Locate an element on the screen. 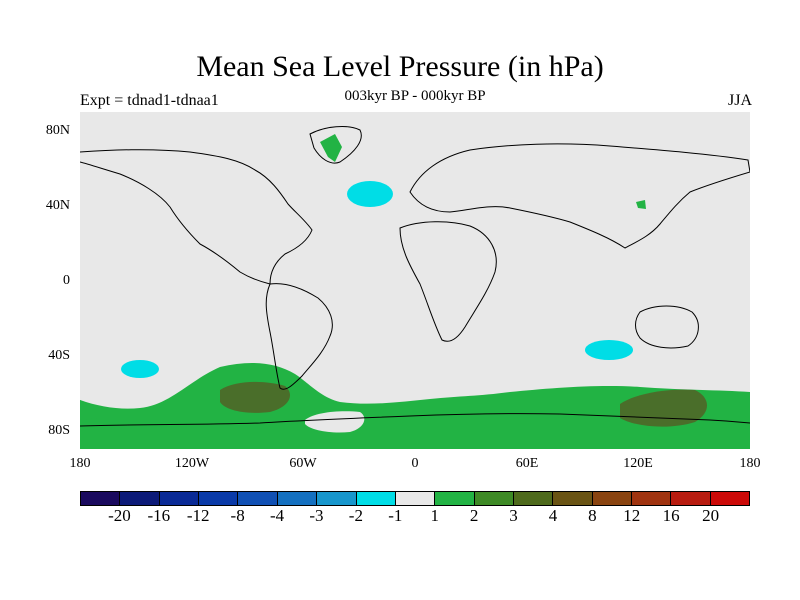 The height and width of the screenshot is (600, 800). lat-label-0: 0 is located at coordinates (66, 280).